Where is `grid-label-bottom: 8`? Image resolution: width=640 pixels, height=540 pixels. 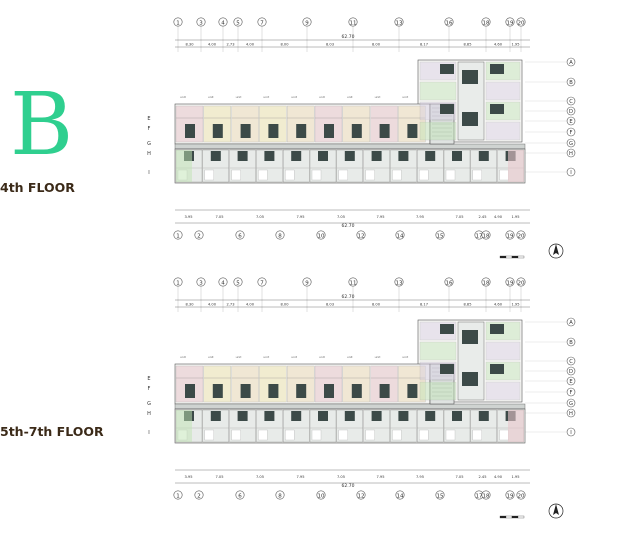 grid-label-bottom: 8 is located at coordinates (280, 236).